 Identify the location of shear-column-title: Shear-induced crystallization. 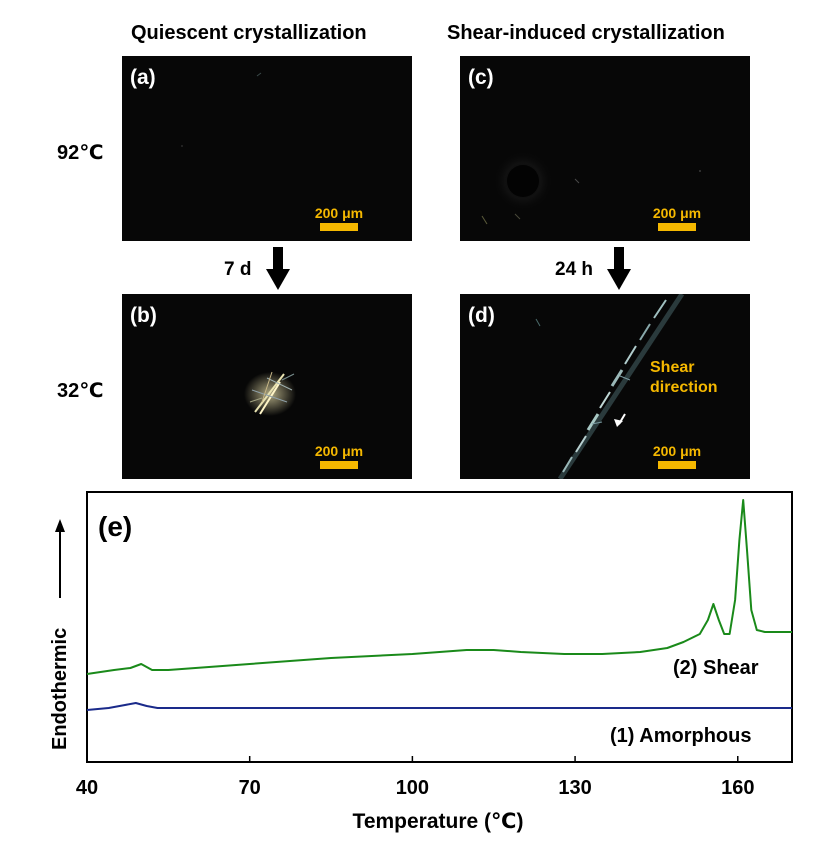
(586, 33).